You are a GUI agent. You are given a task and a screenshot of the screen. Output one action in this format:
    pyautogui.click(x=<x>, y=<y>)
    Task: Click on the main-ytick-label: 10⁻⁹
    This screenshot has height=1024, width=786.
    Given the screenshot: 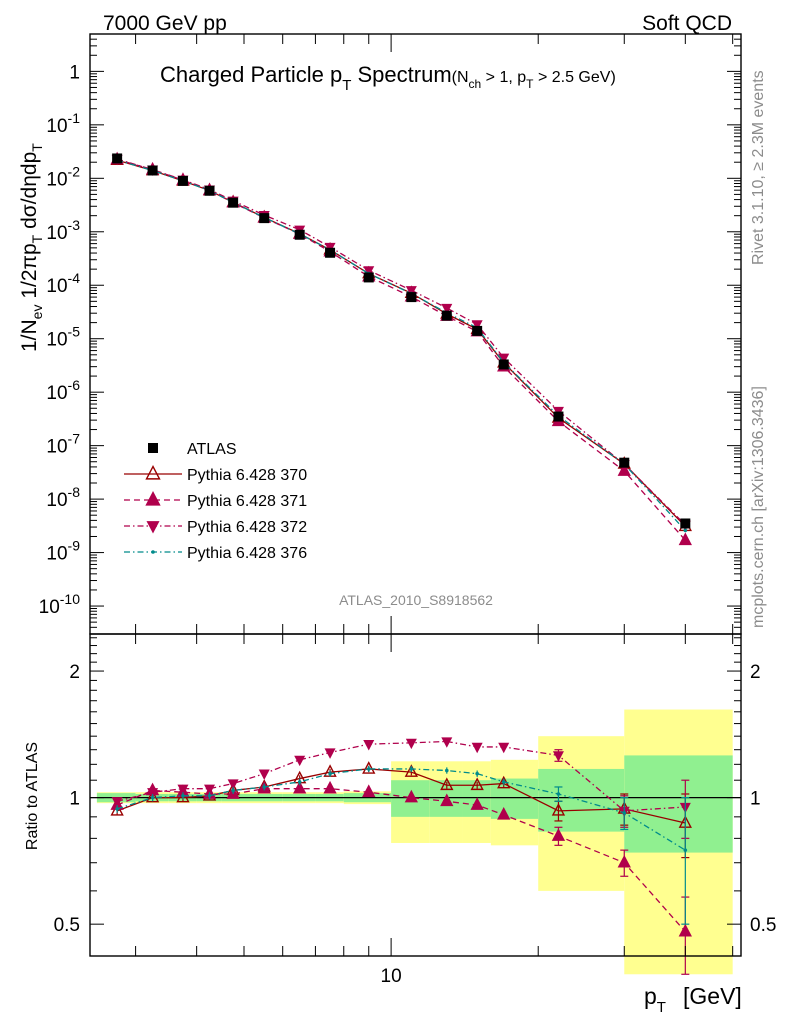 What is the action you would take?
    pyautogui.click(x=63, y=551)
    